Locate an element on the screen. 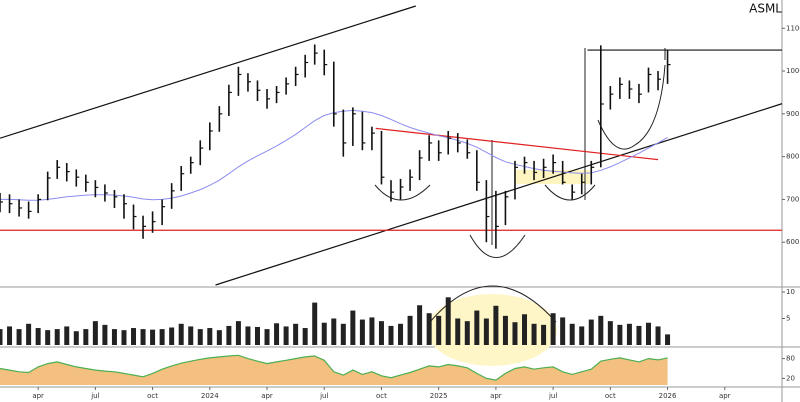  y-tick-label: 900 is located at coordinates (792, 114).